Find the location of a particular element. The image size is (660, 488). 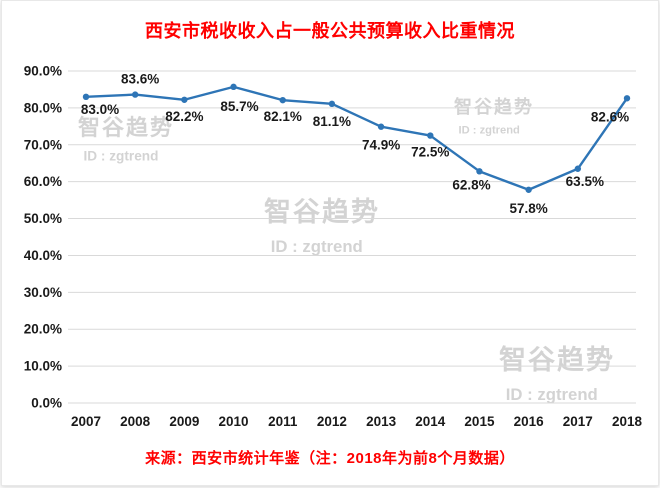

x-axis-label: 2015 is located at coordinates (479, 421).